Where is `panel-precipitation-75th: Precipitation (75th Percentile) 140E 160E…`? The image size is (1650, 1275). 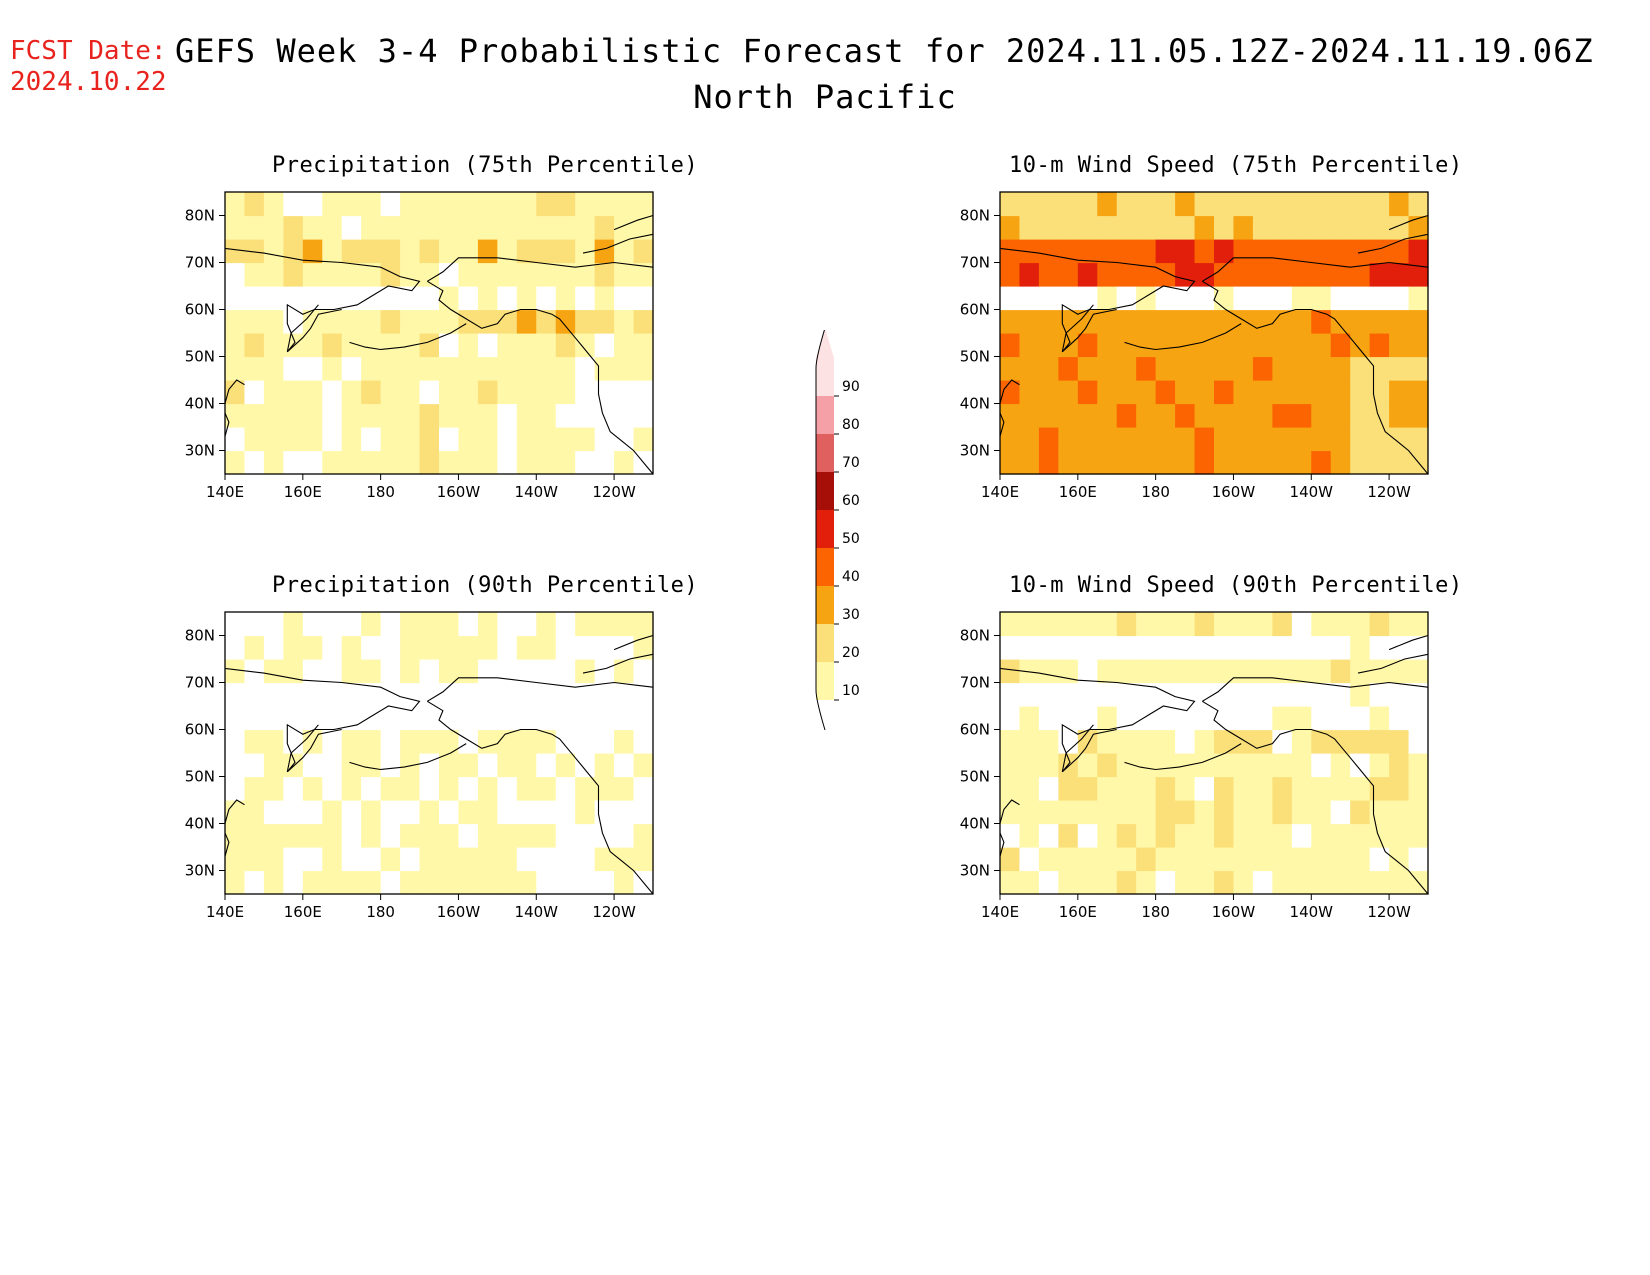
panel-precipitation-75th: Precipitation (75th Percentile) 140E 160E… is located at coordinates (430, 335).